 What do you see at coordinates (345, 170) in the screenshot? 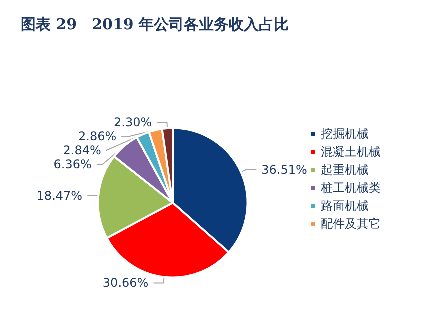
I see `legend-label: 起重机械` at bounding box center [345, 170].